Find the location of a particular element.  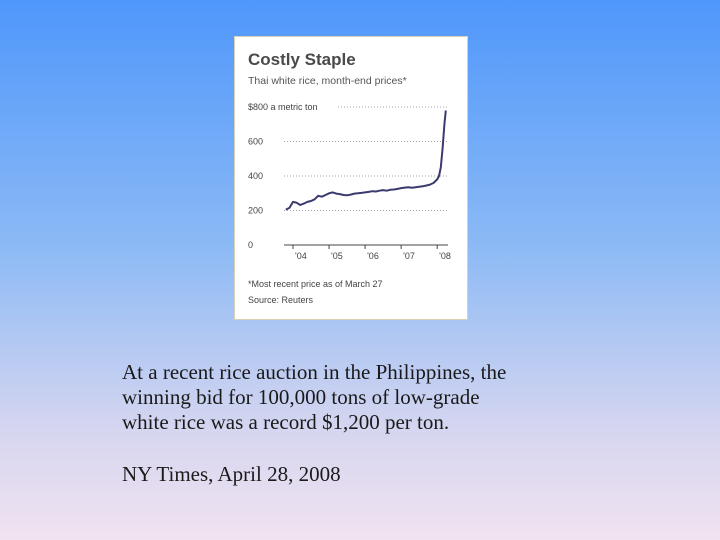

gridlines is located at coordinates (366, 177).